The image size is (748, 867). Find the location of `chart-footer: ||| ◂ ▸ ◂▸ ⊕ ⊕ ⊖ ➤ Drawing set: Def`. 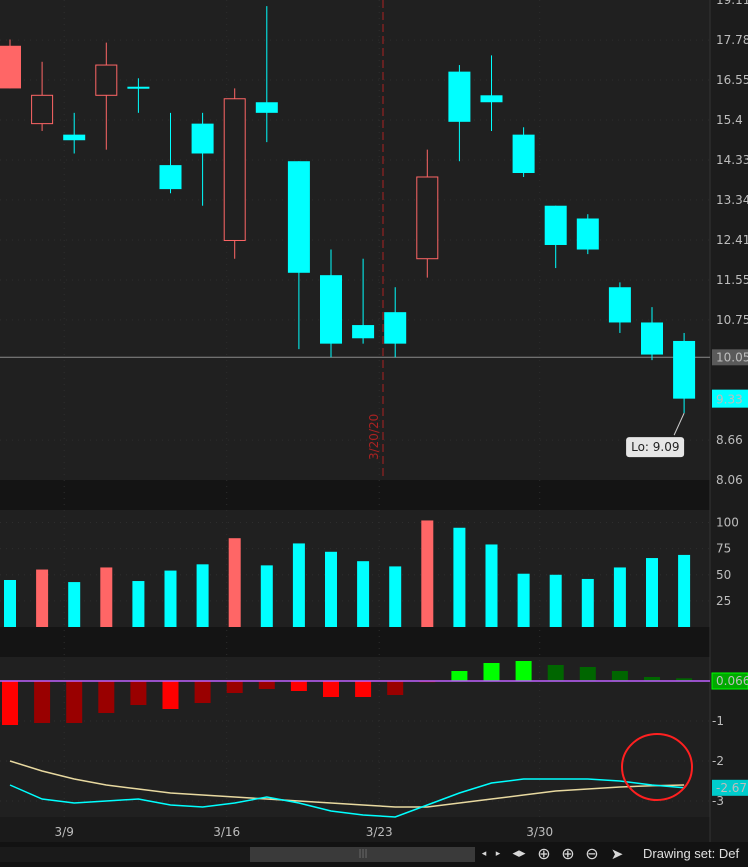

chart-footer: ||| ◂ ▸ ◂▸ ⊕ ⊕ ⊖ ➤ Drawing set: Def is located at coordinates (374, 854).